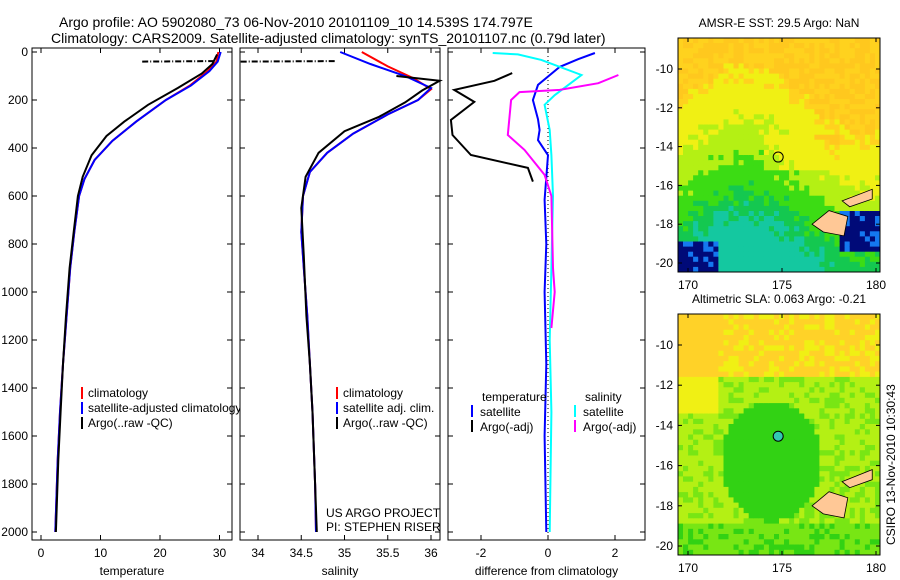 The image size is (900, 580). What do you see at coordinates (609, 427) in the screenshot?
I see `legend-label: Argo(-adj)` at bounding box center [609, 427].